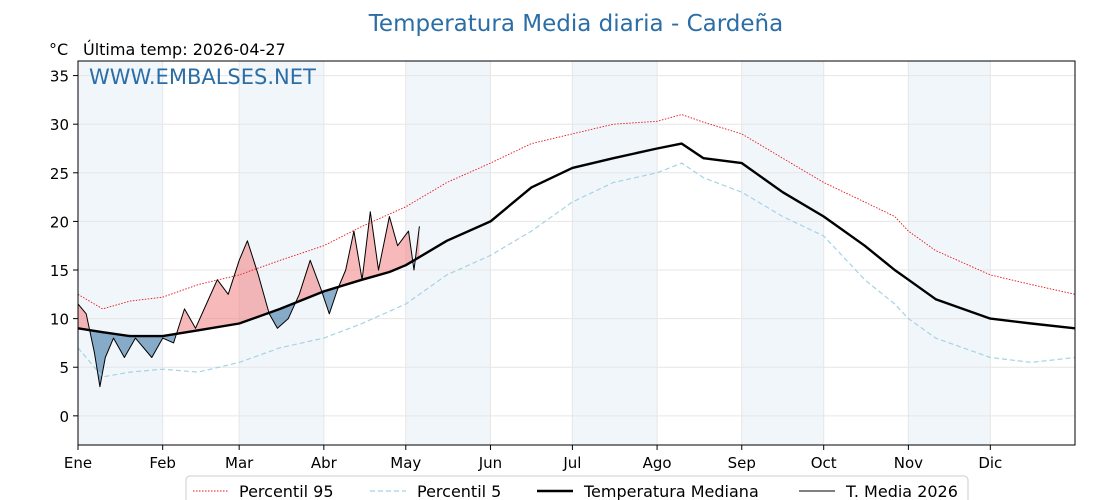 The image size is (1120, 500). I want to click on y-tick-label: 30, so click(59, 125).